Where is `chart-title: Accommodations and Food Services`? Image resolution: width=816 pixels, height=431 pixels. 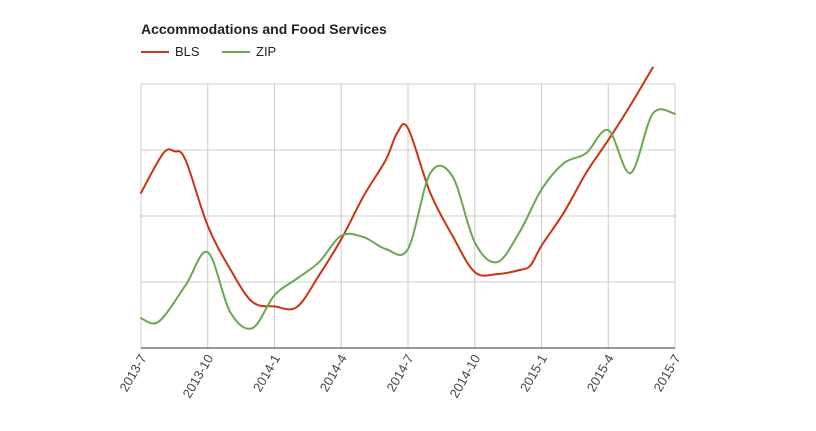
chart-title: Accommodations and Food Services is located at coordinates (264, 29).